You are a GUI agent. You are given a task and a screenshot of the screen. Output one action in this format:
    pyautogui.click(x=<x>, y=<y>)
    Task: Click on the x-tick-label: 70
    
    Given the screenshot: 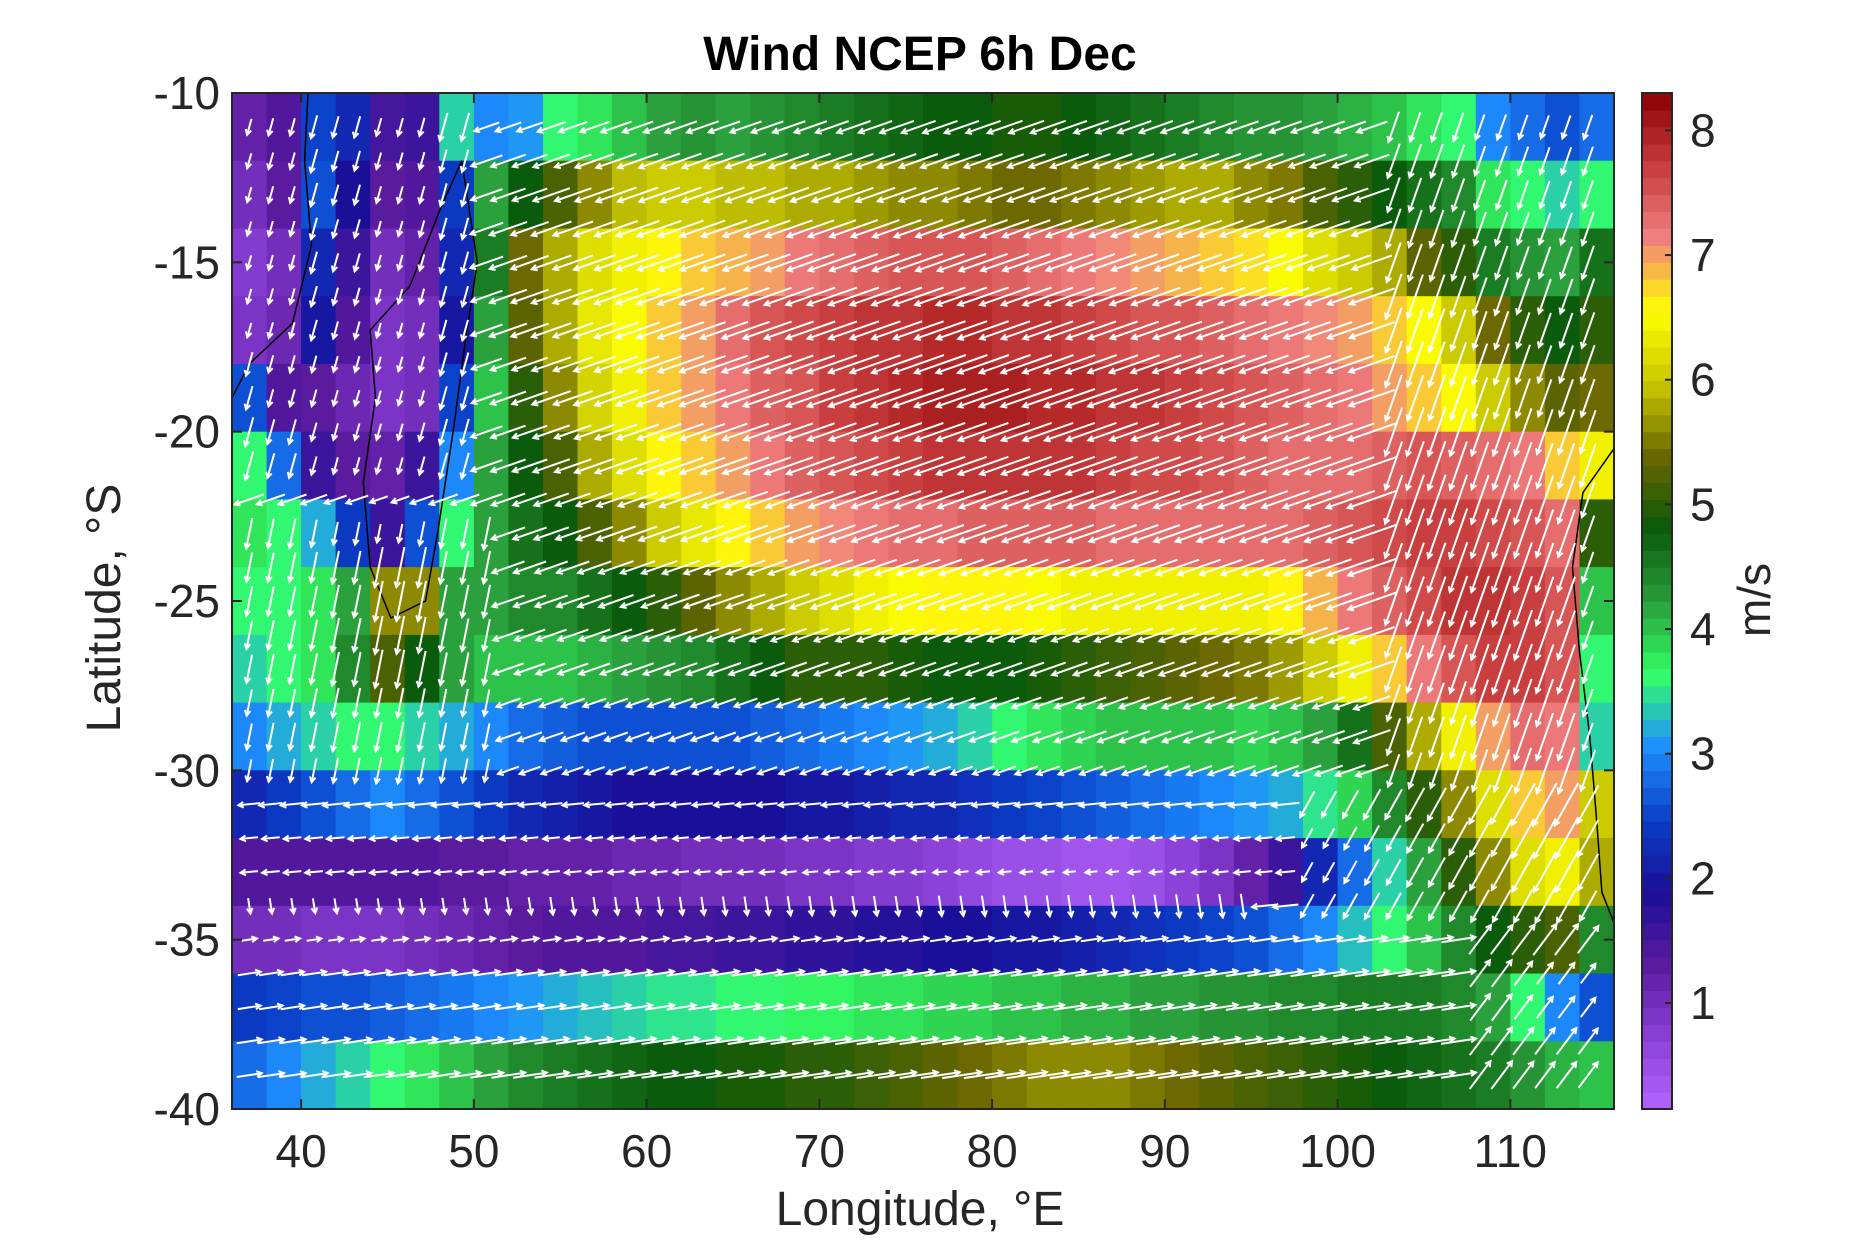 What is the action you would take?
    pyautogui.click(x=819, y=1151)
    